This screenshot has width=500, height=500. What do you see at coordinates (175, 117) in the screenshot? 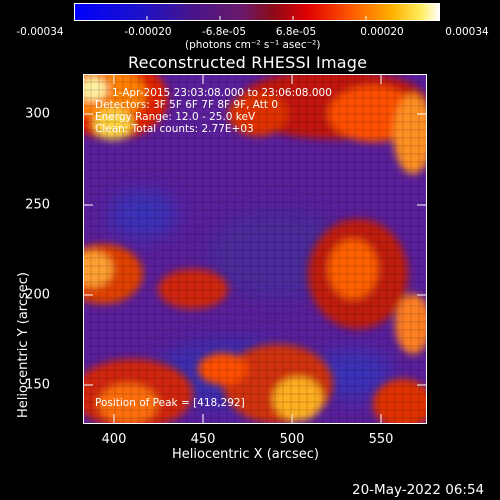
I see `info-energy: Energy Range: 12.0 - 25.0 keV` at bounding box center [175, 117].